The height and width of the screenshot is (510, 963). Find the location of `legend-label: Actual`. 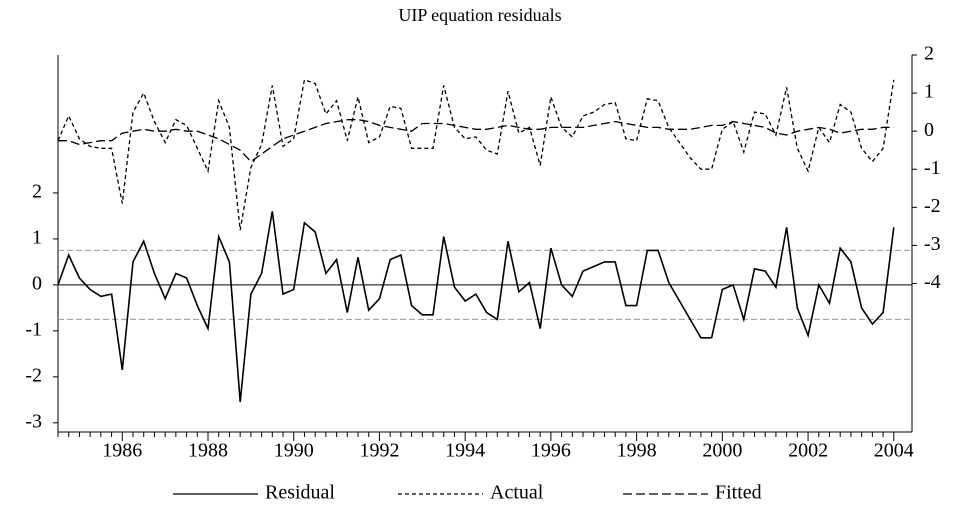

legend-label: Actual is located at coordinates (517, 493).